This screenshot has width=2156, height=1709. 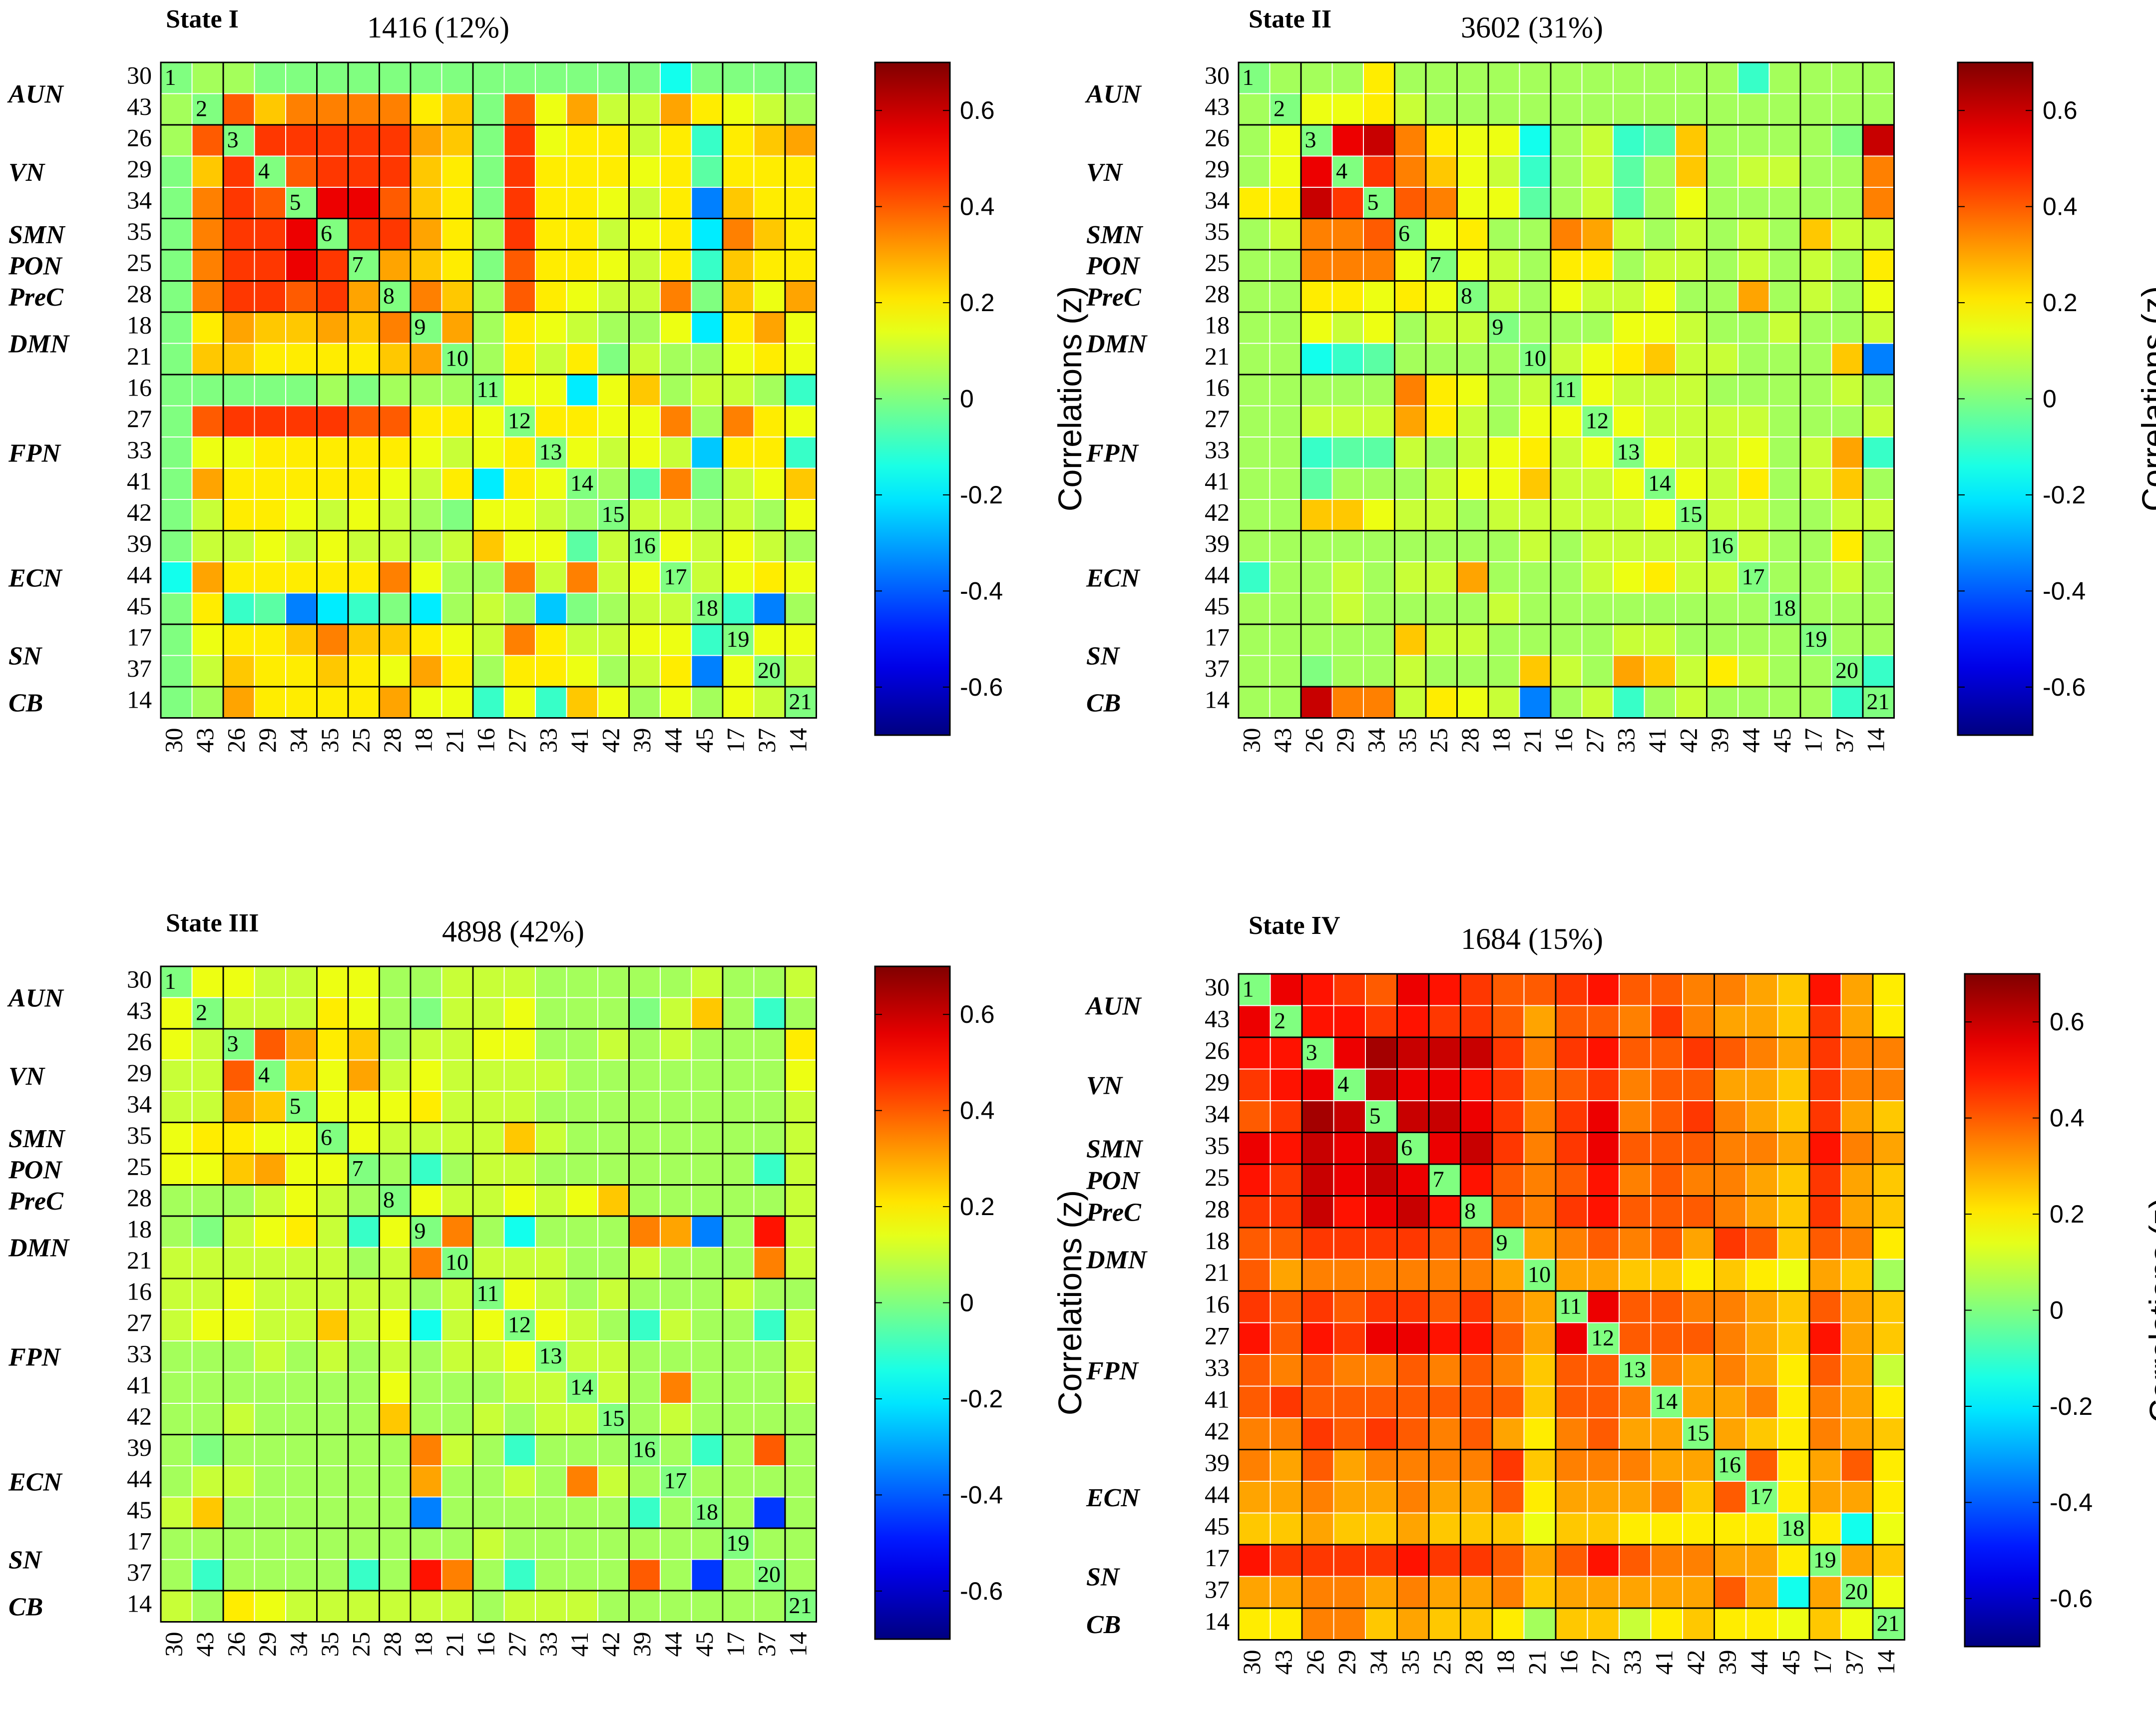 I want to click on column-tick-label: 18, so click(x=423, y=1644).